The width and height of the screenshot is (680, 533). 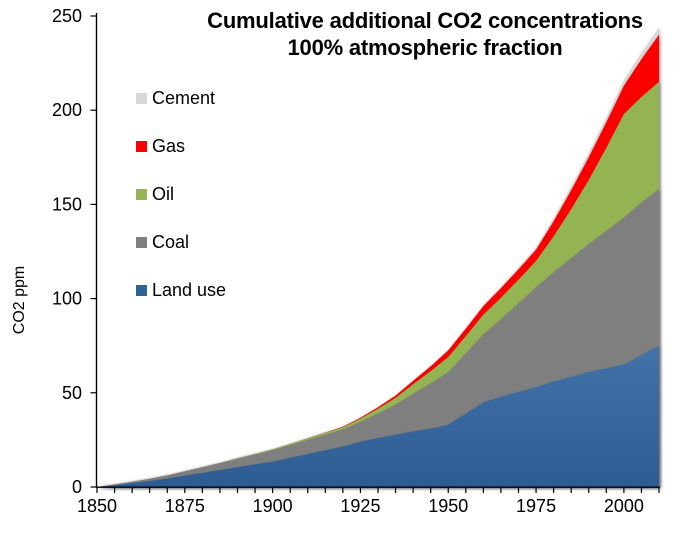 I want to click on gas-swatch, so click(x=141, y=146).